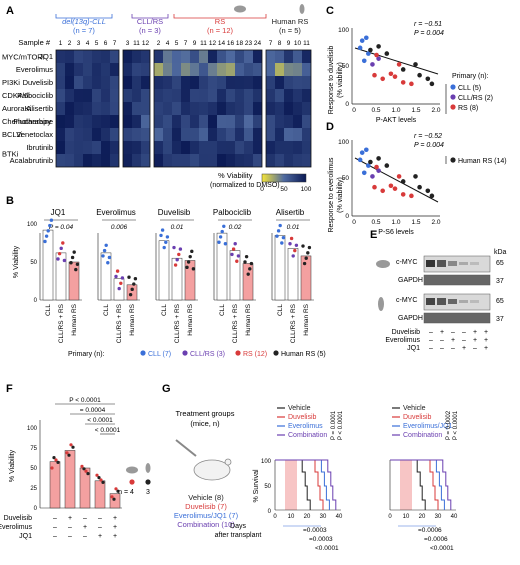  Describe the element at coordinates (331, 80) in the screenshot. I see `ylabel-c: Response to duvelisib` at that location.